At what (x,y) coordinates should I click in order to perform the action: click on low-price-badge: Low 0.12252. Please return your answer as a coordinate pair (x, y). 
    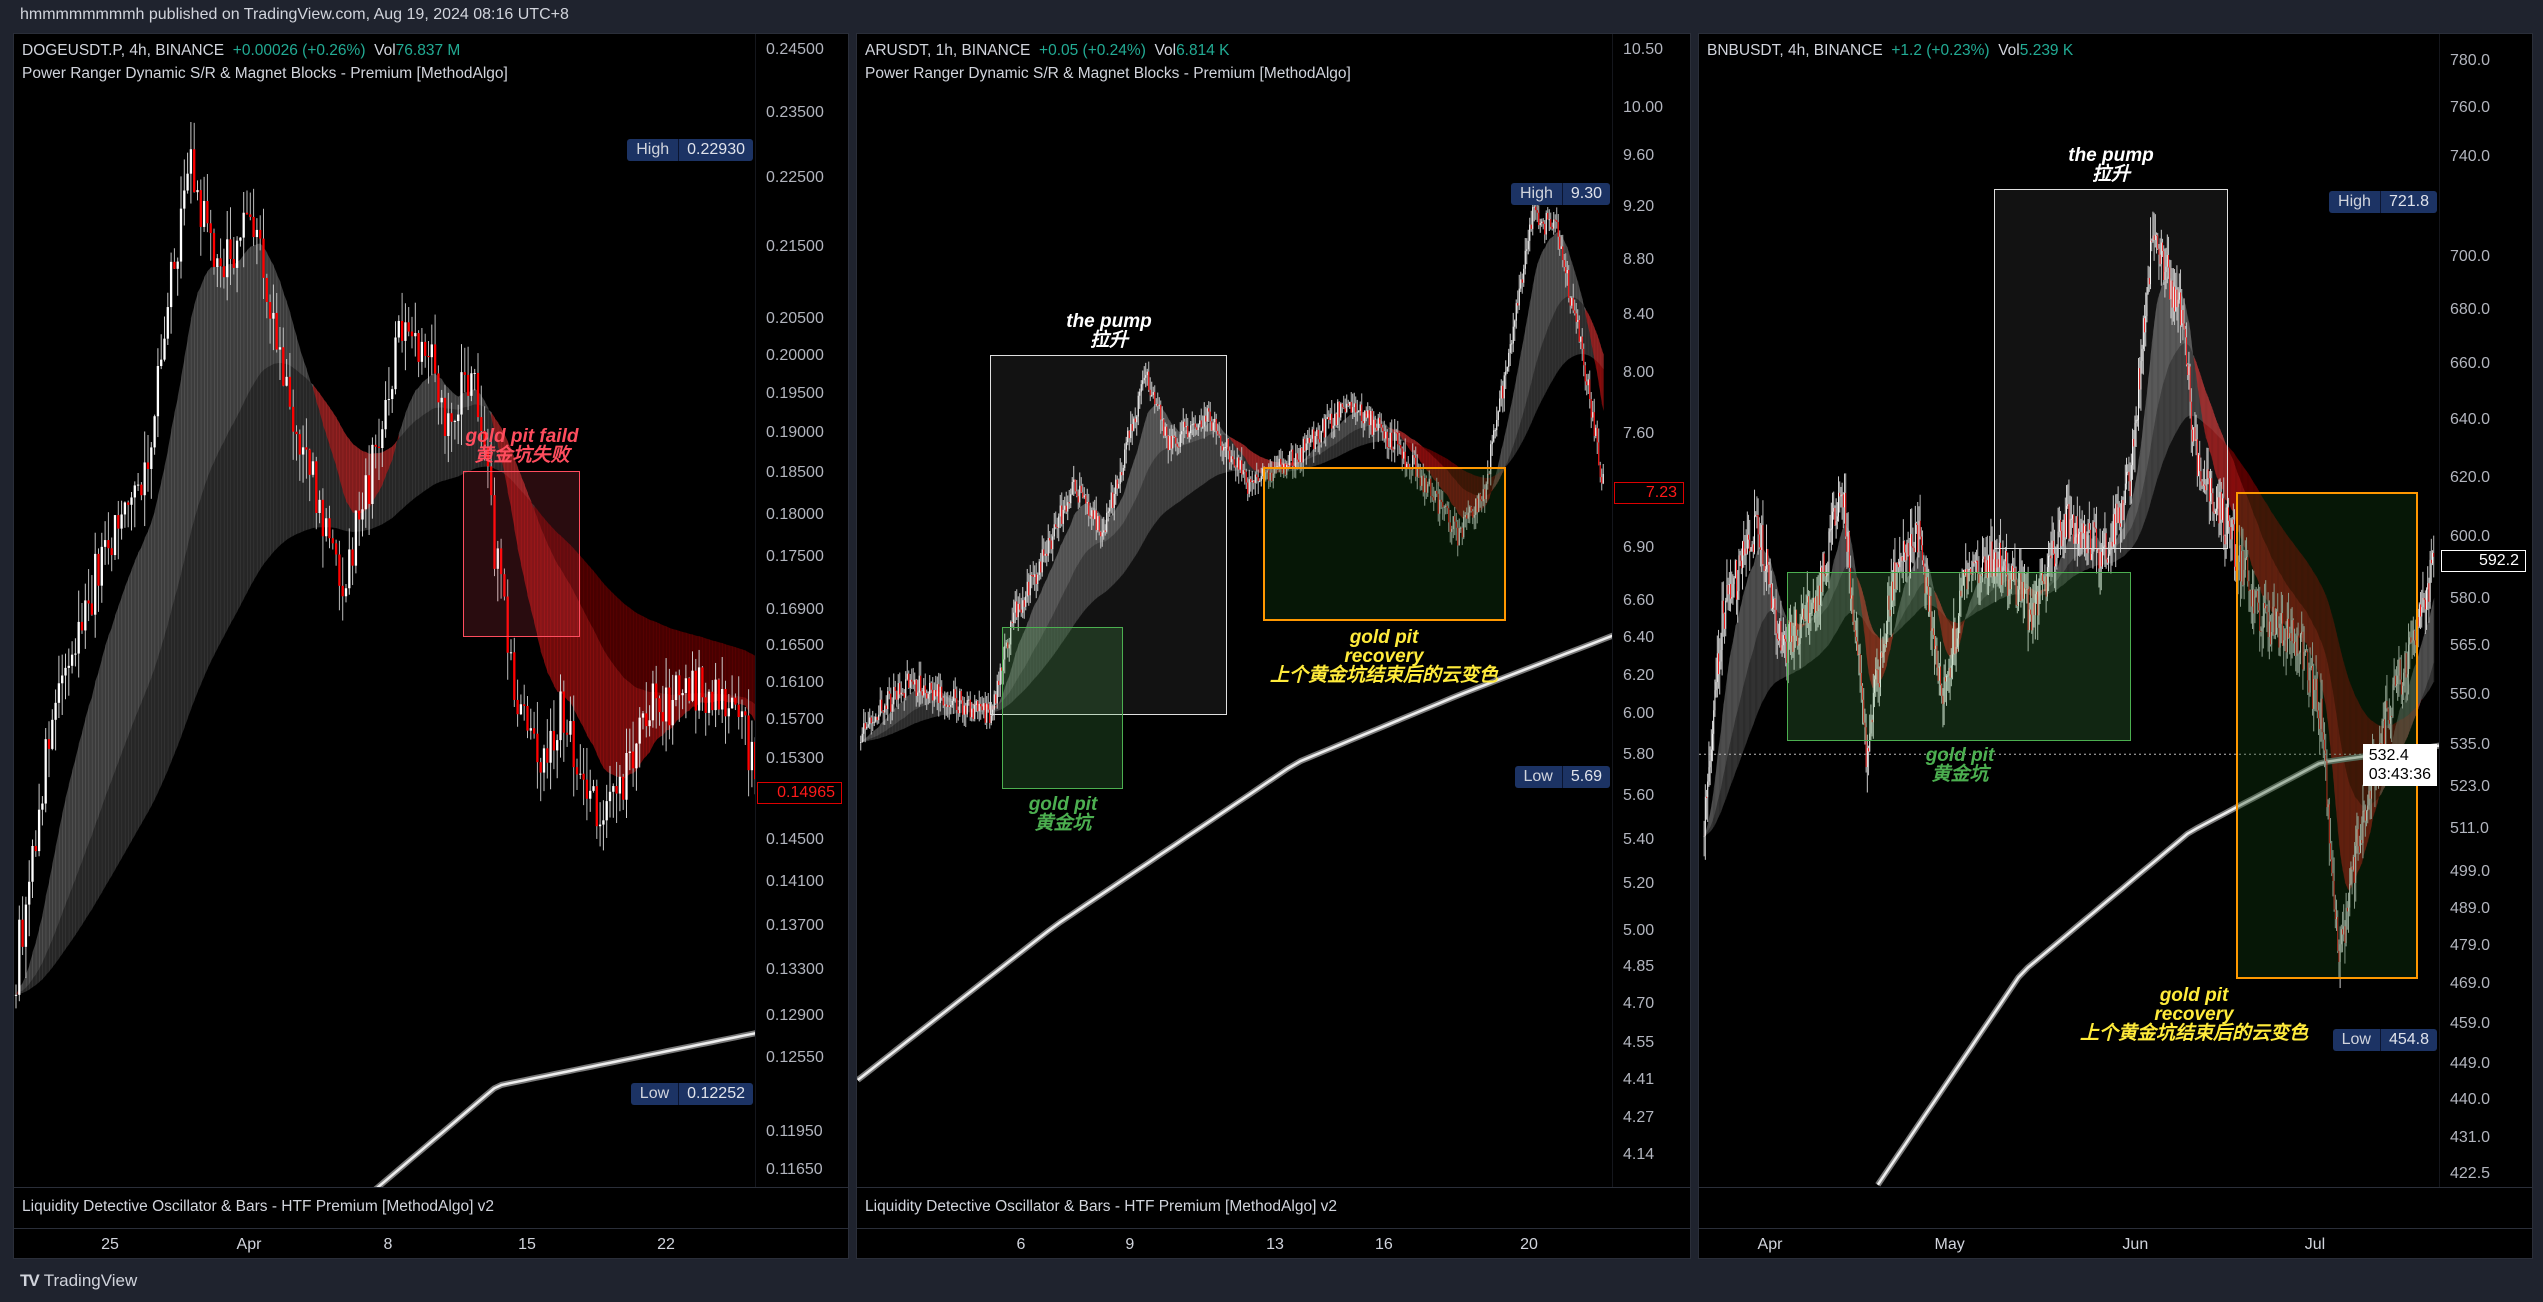
    Looking at the image, I should click on (691, 1094).